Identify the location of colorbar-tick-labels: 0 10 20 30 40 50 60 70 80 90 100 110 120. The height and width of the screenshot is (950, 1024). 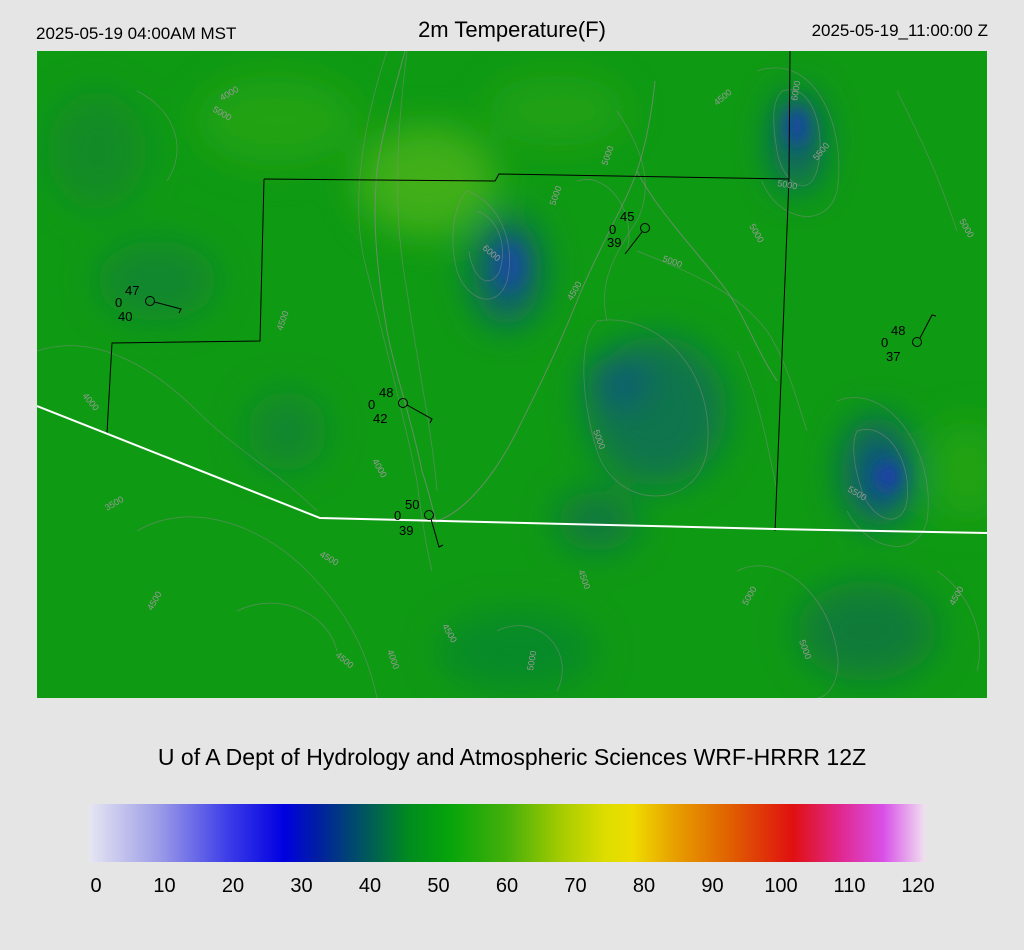
(512, 890).